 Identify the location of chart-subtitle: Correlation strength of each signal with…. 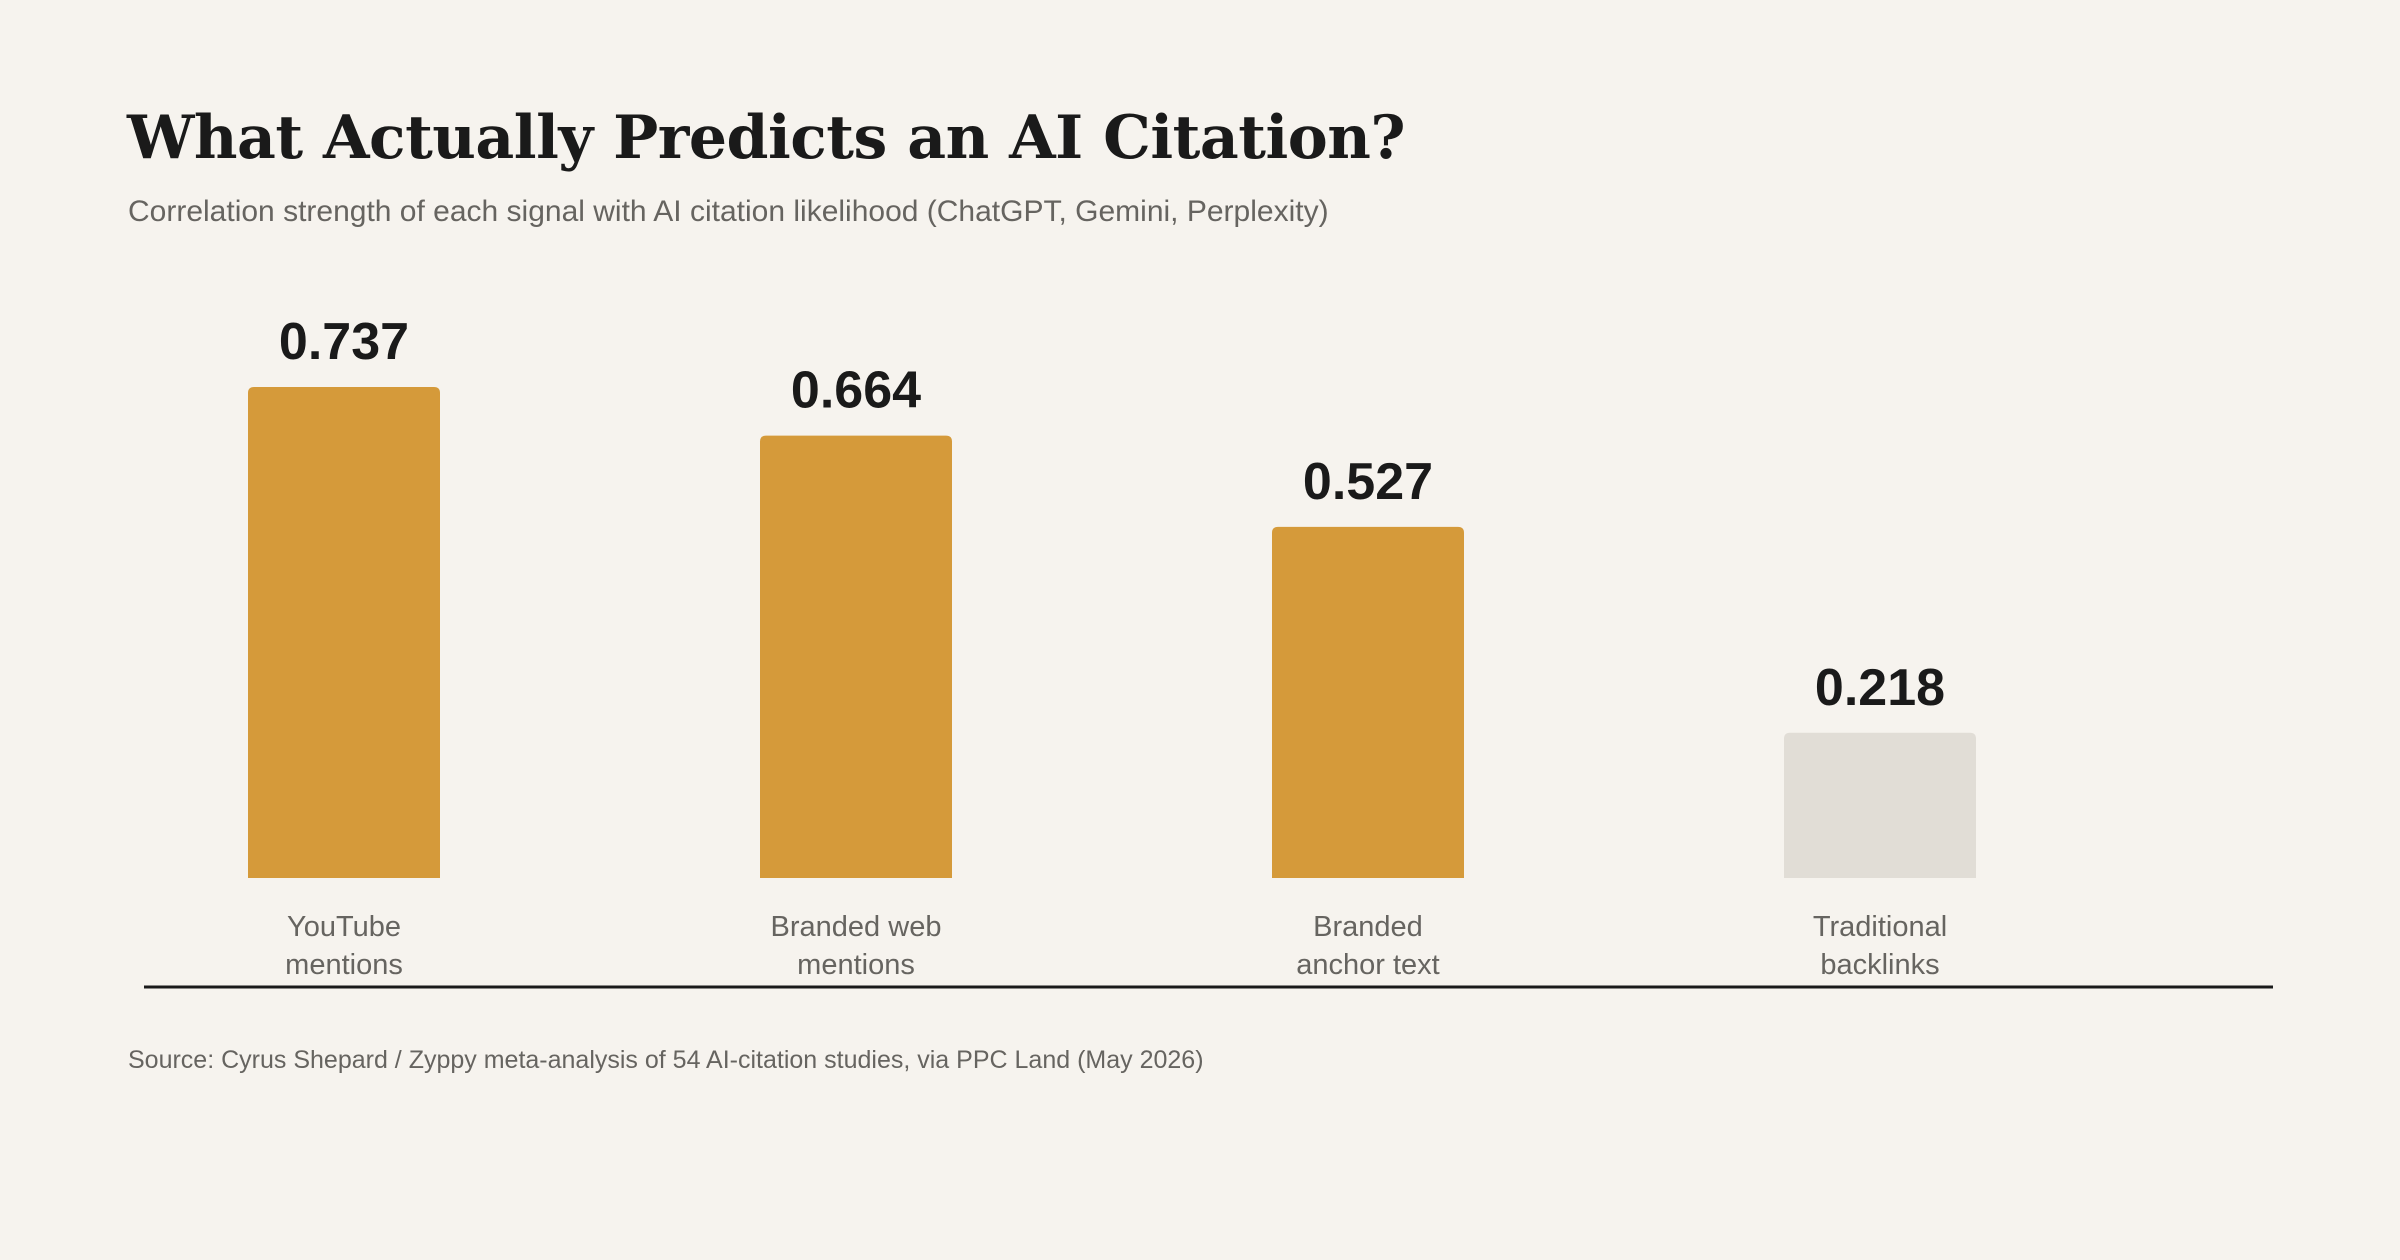
(728, 211).